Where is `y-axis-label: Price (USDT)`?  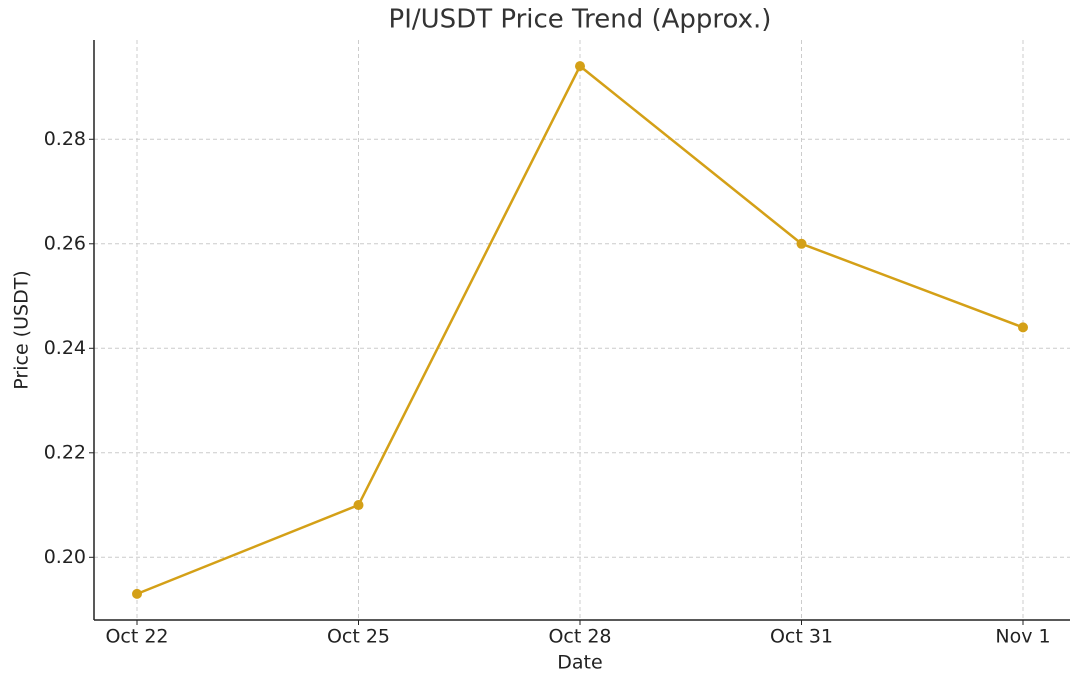 y-axis-label: Price (USDT) is located at coordinates (22, 329).